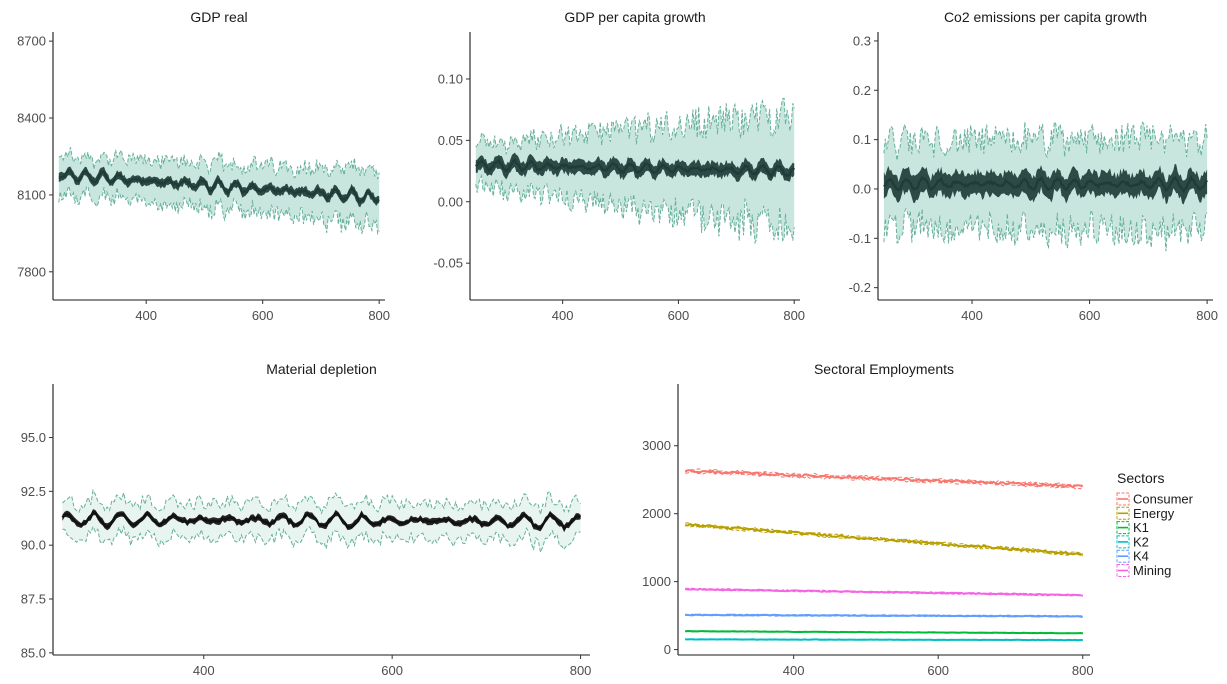 This screenshot has height=684, width=1227. I want to click on y-tick-label: 85.0, so click(33, 652).